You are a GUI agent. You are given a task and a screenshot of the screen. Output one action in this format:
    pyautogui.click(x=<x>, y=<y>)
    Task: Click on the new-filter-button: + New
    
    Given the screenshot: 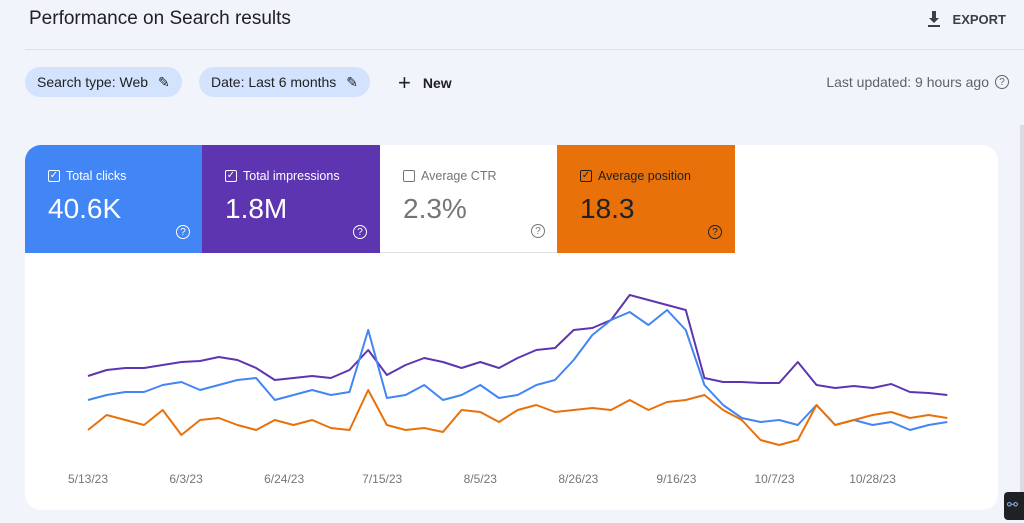 What is the action you would take?
    pyautogui.click(x=425, y=83)
    